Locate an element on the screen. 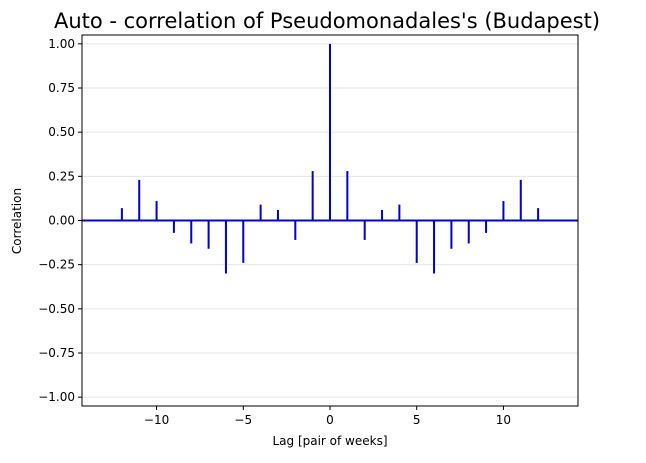 The image size is (646, 463). y-tick-label: 1.00 is located at coordinates (61, 44).